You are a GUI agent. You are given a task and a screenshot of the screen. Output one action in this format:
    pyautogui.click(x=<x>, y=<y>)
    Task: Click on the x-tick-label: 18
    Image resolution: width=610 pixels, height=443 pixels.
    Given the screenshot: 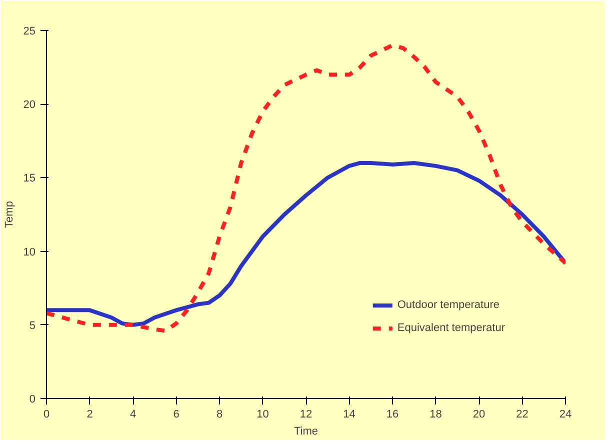 What is the action you would take?
    pyautogui.click(x=436, y=414)
    